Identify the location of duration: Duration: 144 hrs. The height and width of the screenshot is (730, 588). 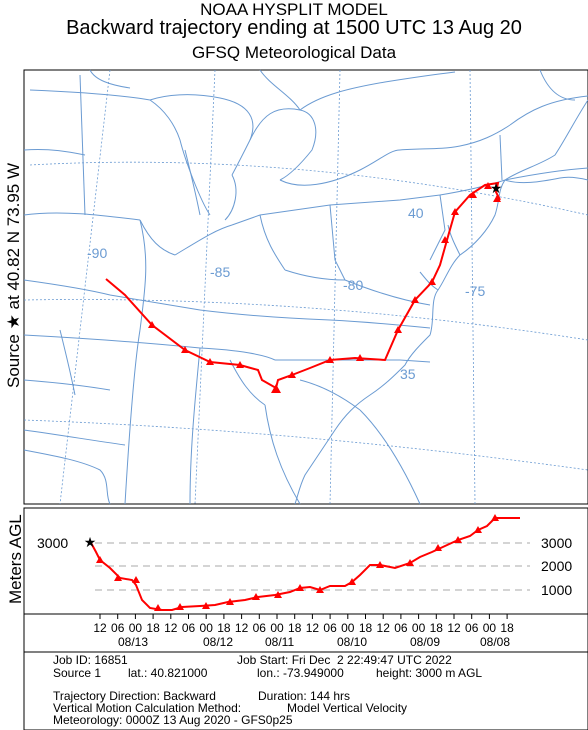
(304, 696).